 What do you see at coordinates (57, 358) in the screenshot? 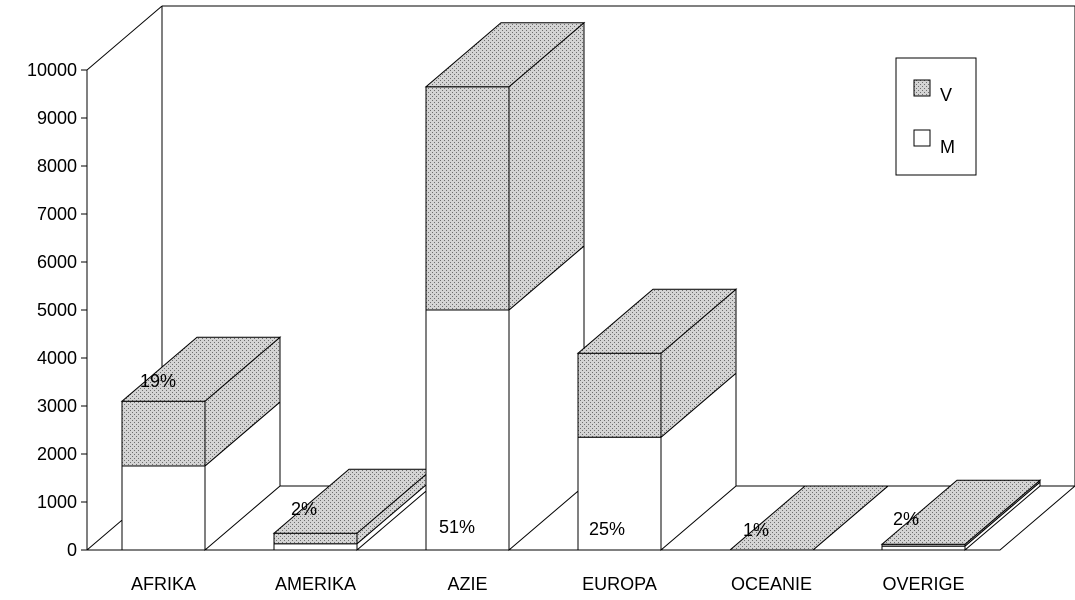
I see `y-tick-label: 4000` at bounding box center [57, 358].